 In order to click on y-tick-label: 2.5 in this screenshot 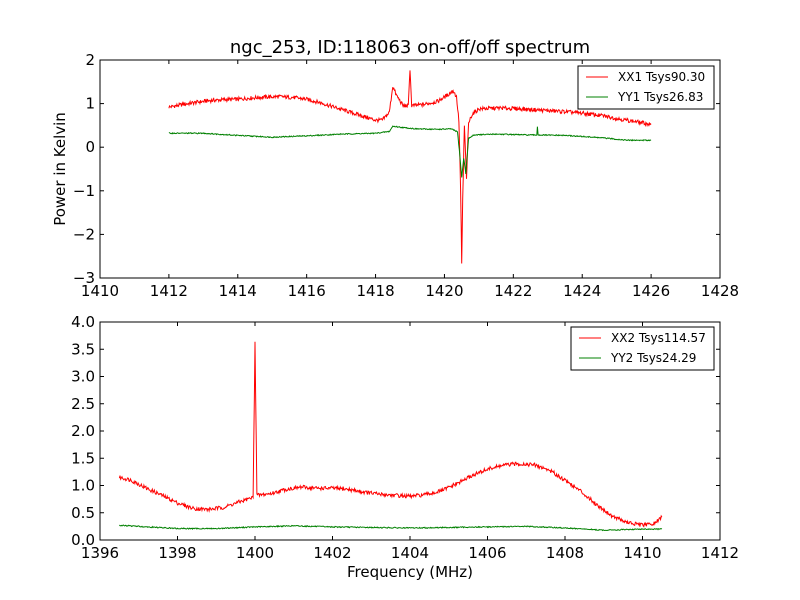, I will do `click(83, 404)`.